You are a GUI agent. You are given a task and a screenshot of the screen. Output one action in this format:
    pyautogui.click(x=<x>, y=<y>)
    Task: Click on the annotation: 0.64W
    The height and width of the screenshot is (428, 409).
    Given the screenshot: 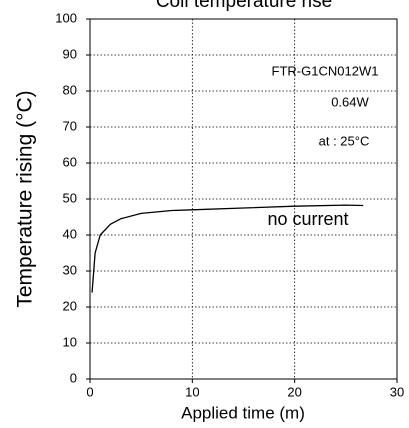 What is the action you would take?
    pyautogui.click(x=350, y=101)
    